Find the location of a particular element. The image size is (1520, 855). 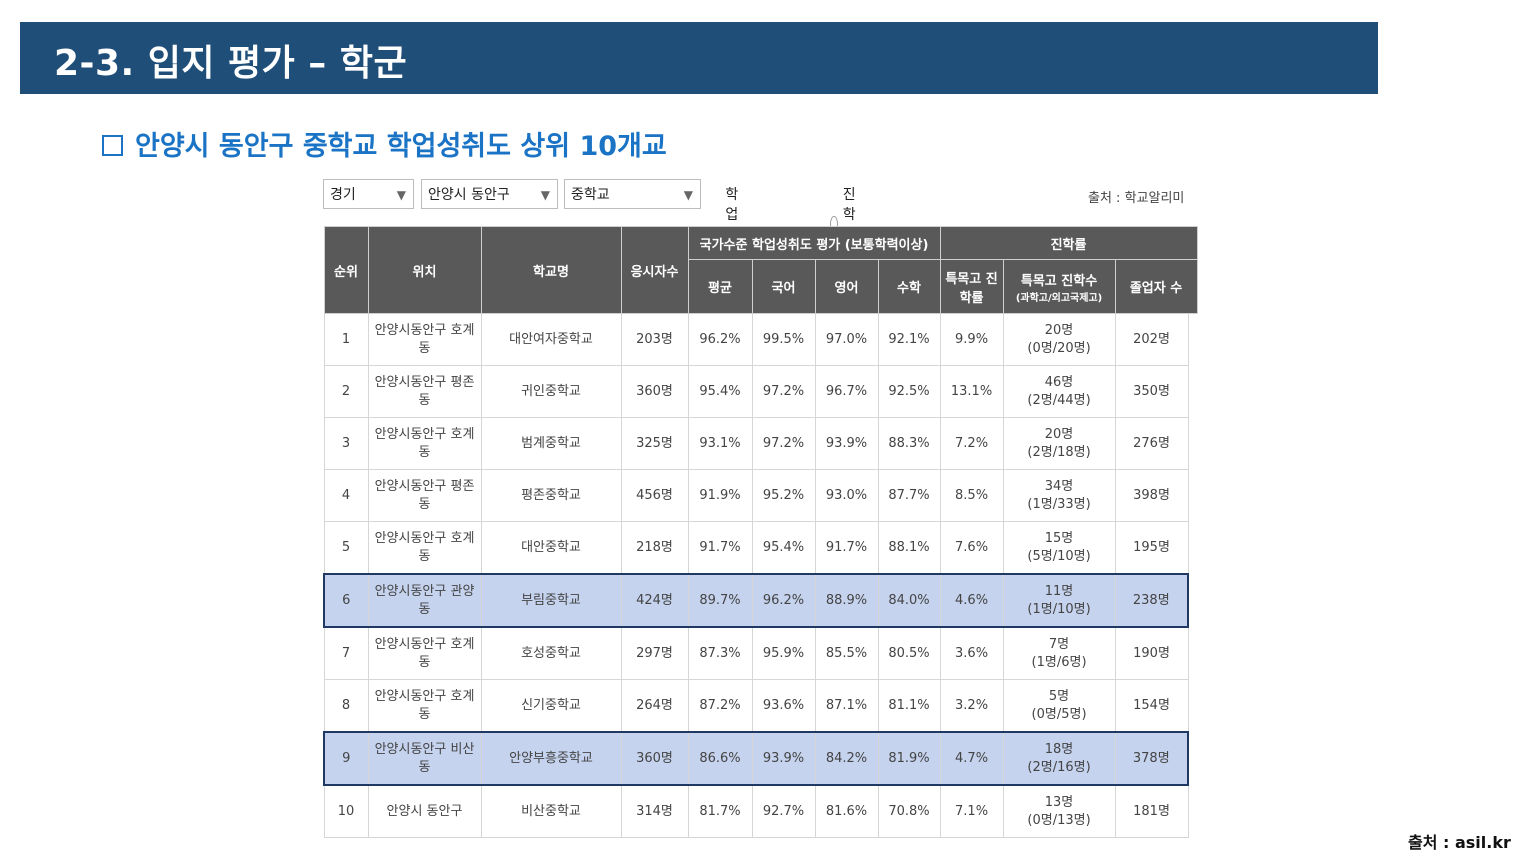

checkbox-square-icon is located at coordinates (112, 145).